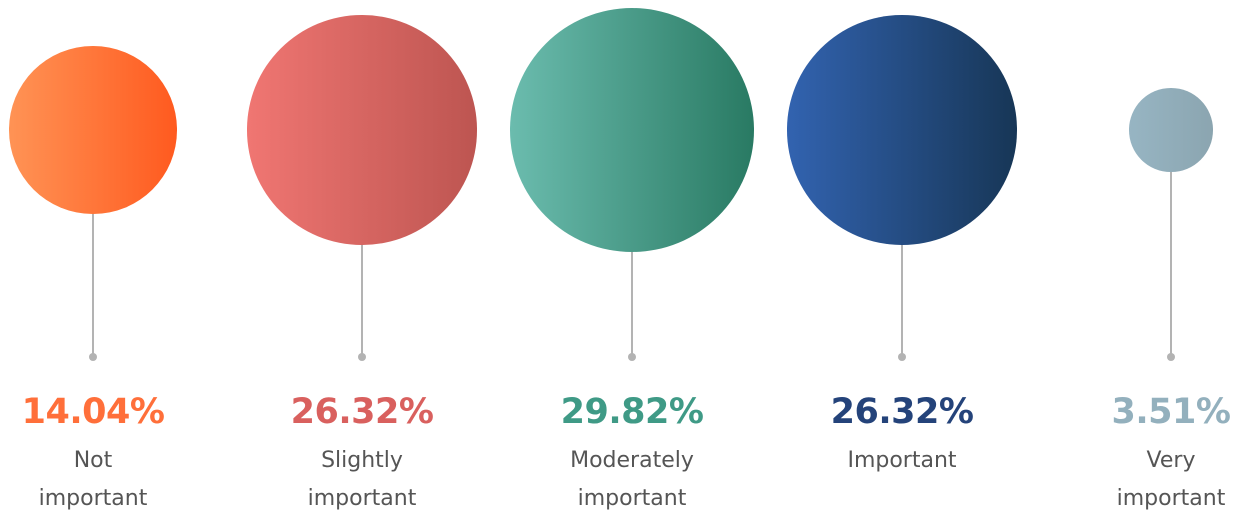  I want to click on category-label: Not important, so click(101, 480).